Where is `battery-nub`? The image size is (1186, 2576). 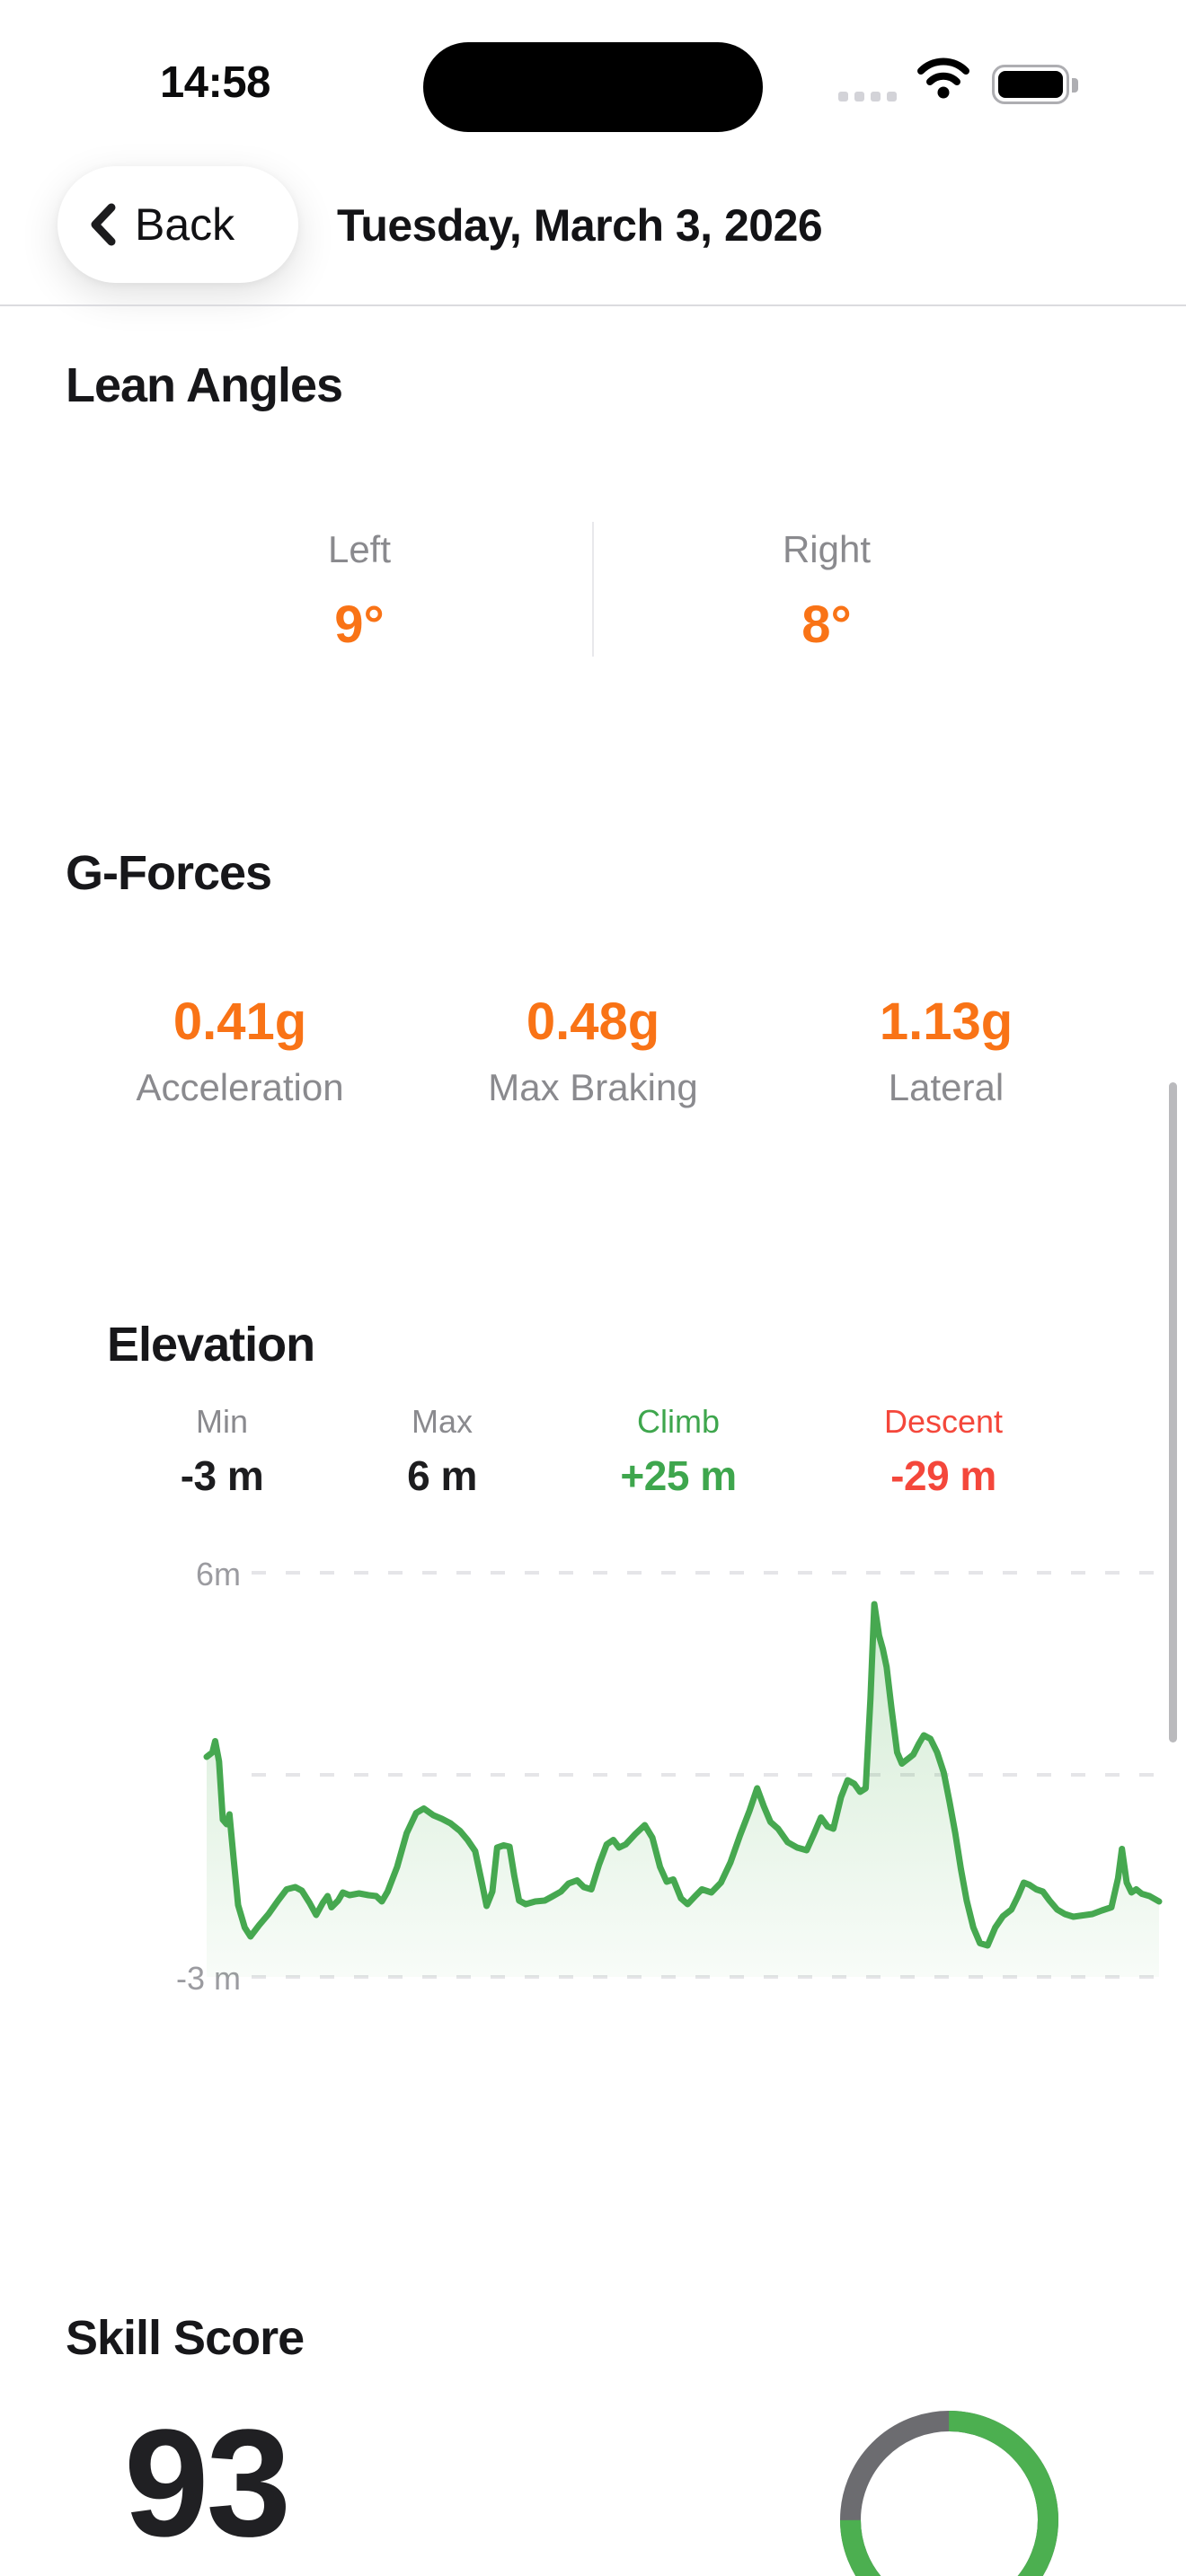
battery-nub is located at coordinates (1075, 85).